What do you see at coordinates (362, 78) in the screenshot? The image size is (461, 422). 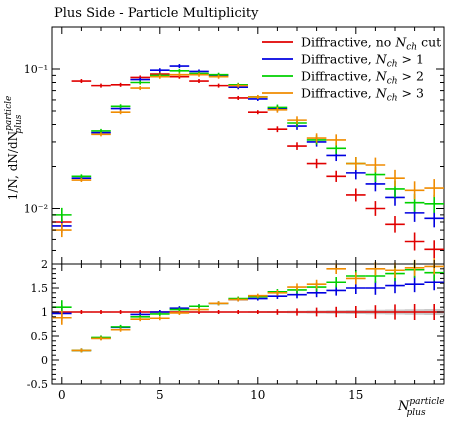 I see `legend-label: Diffractive, Nch > 2` at bounding box center [362, 78].